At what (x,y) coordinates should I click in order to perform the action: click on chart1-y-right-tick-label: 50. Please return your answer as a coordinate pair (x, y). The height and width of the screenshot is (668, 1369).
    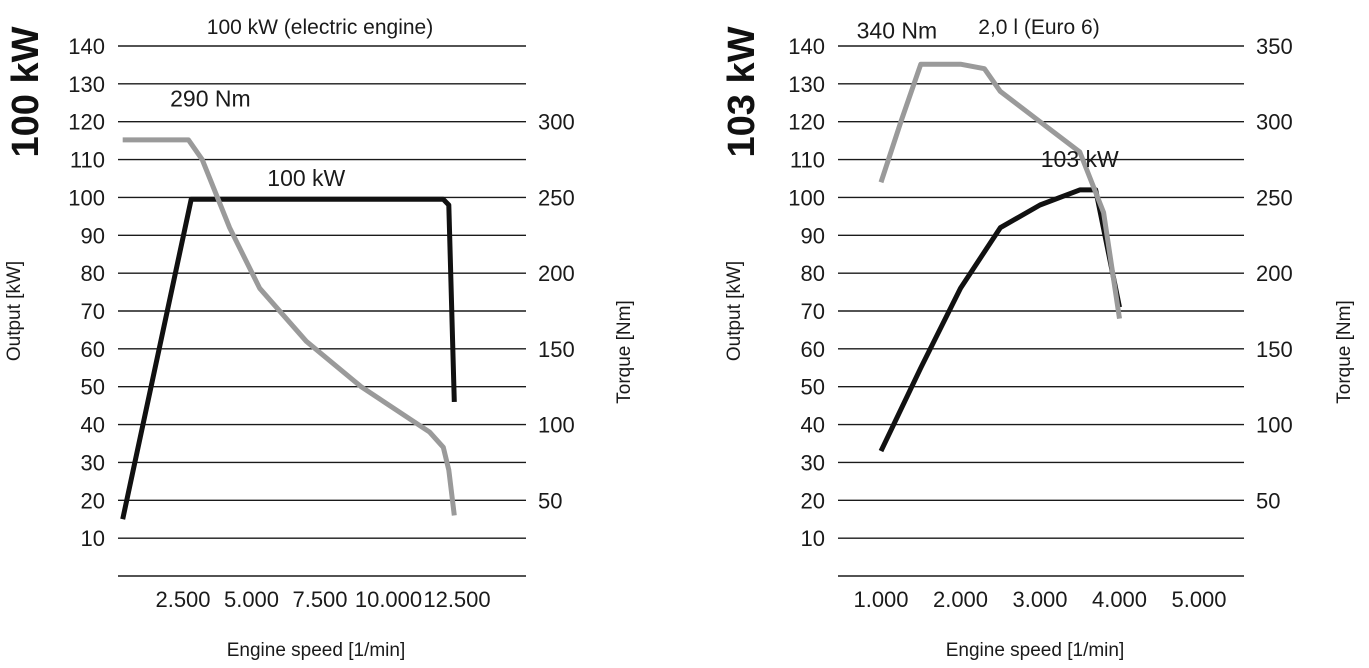
    Looking at the image, I should click on (550, 500).